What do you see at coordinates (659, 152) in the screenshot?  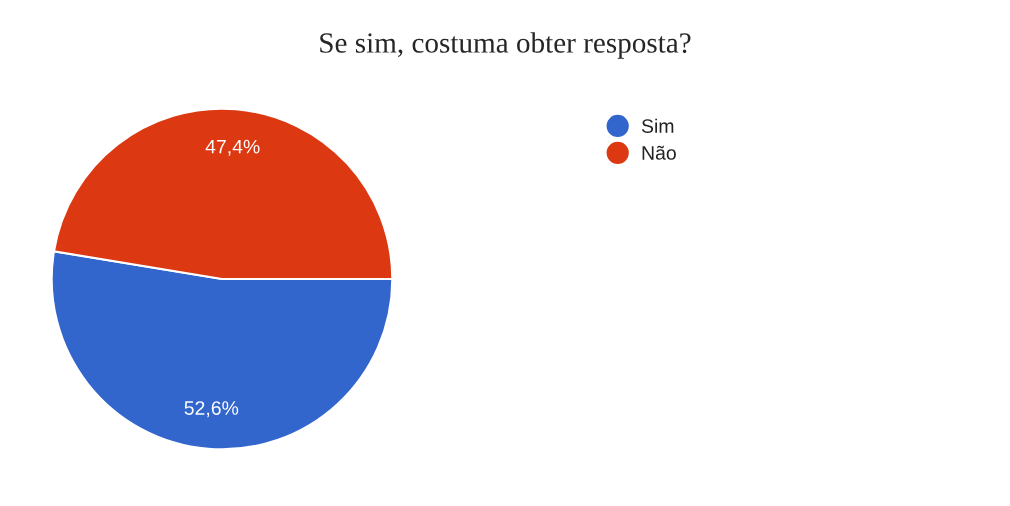 I see `legend-label: Não` at bounding box center [659, 152].